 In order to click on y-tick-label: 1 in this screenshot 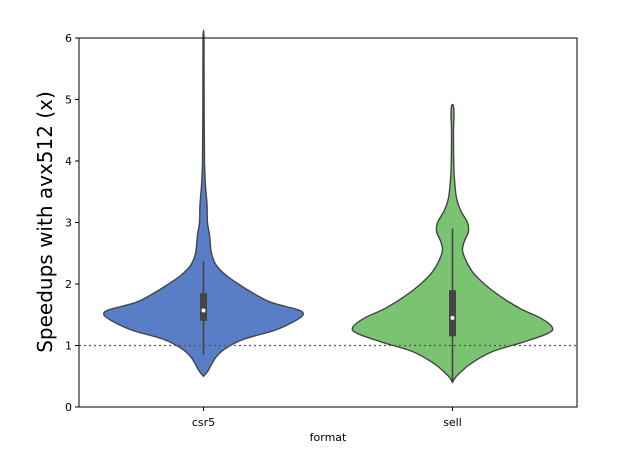, I will do `click(68, 346)`.